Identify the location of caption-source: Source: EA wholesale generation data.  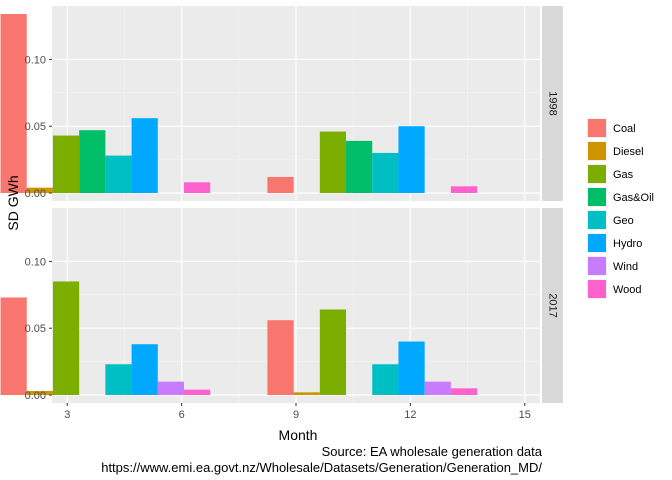
(432, 451).